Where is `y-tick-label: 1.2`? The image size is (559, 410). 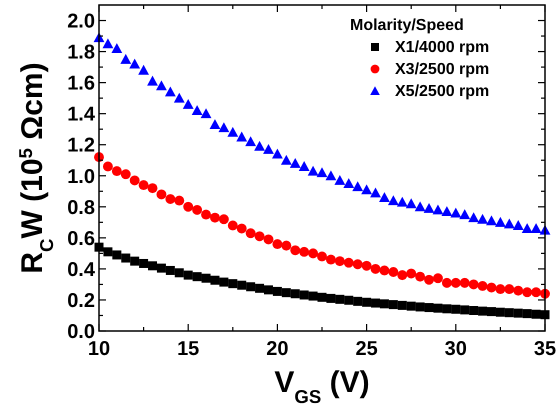 y-tick-label: 1.2 is located at coordinates (81, 145).